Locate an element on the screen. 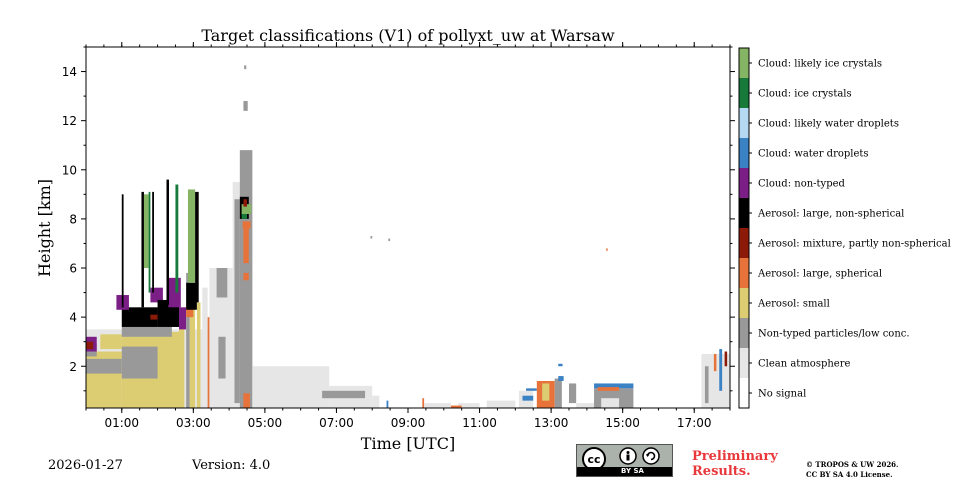 The image size is (960, 480). colorbar-label: Aerosol: large, spherical is located at coordinates (819, 274).